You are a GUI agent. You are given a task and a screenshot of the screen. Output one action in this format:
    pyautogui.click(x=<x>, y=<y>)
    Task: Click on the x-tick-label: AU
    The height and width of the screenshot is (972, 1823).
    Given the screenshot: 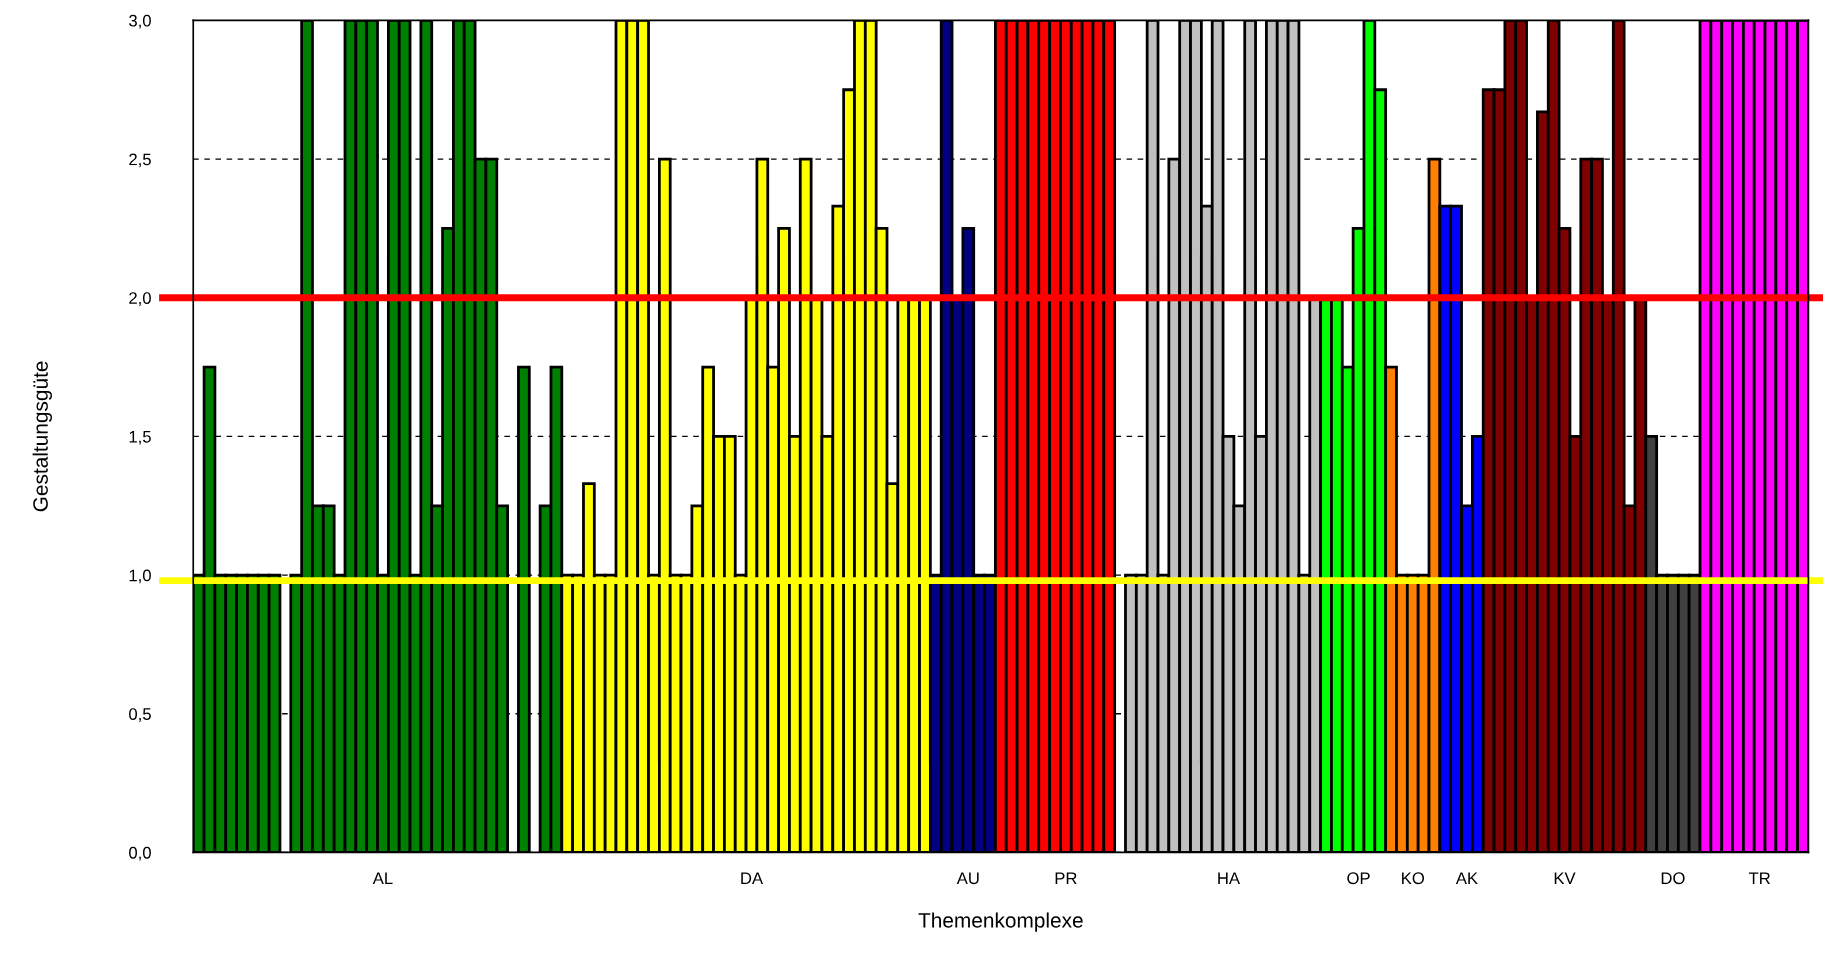 What is the action you would take?
    pyautogui.click(x=967, y=878)
    